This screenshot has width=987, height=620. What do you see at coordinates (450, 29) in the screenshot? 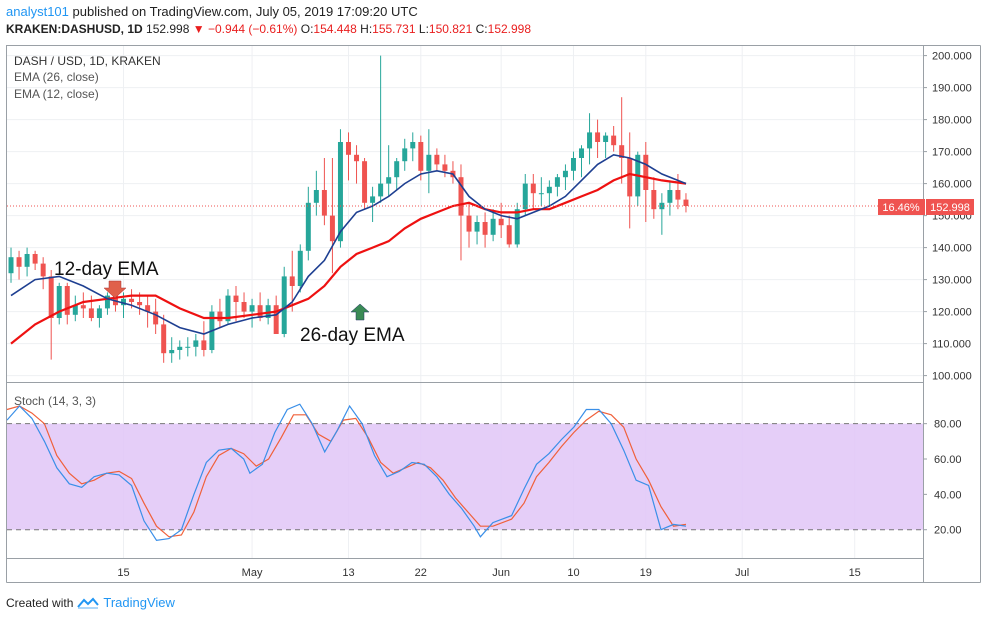
I see `low-value: 150.821` at bounding box center [450, 29].